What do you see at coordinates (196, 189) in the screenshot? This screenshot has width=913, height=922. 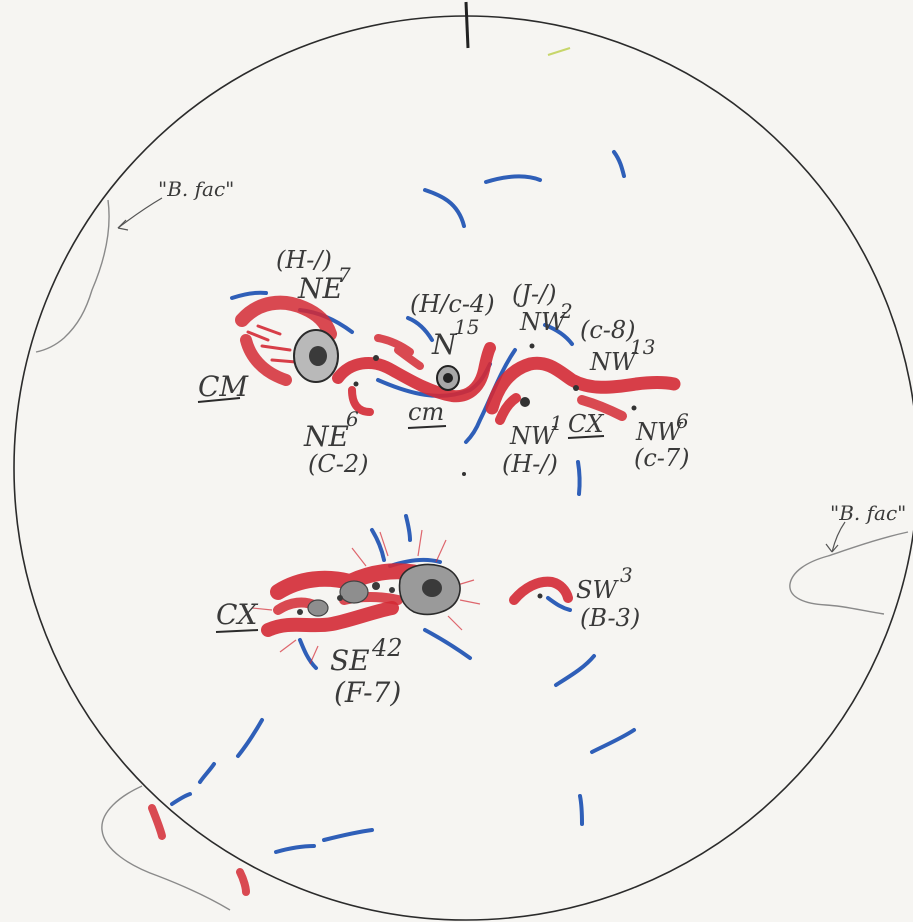 I see `bfac-left-label: "B. fac"` at bounding box center [196, 189].